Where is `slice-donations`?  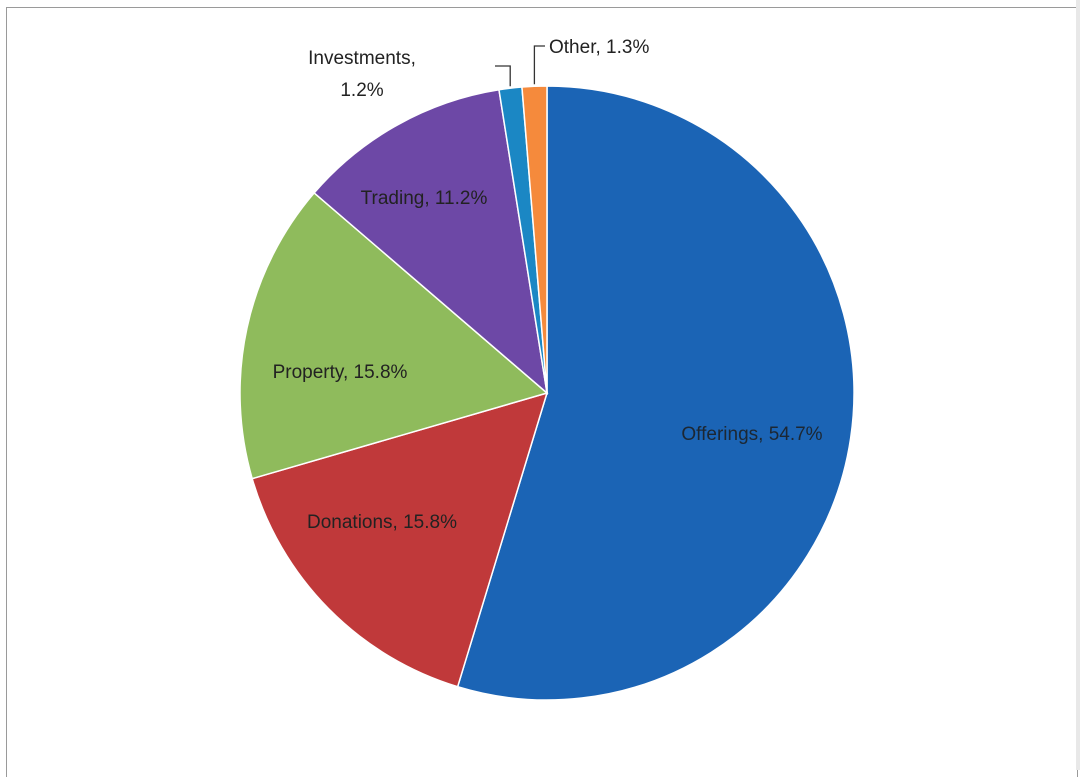 slice-donations is located at coordinates (400, 539).